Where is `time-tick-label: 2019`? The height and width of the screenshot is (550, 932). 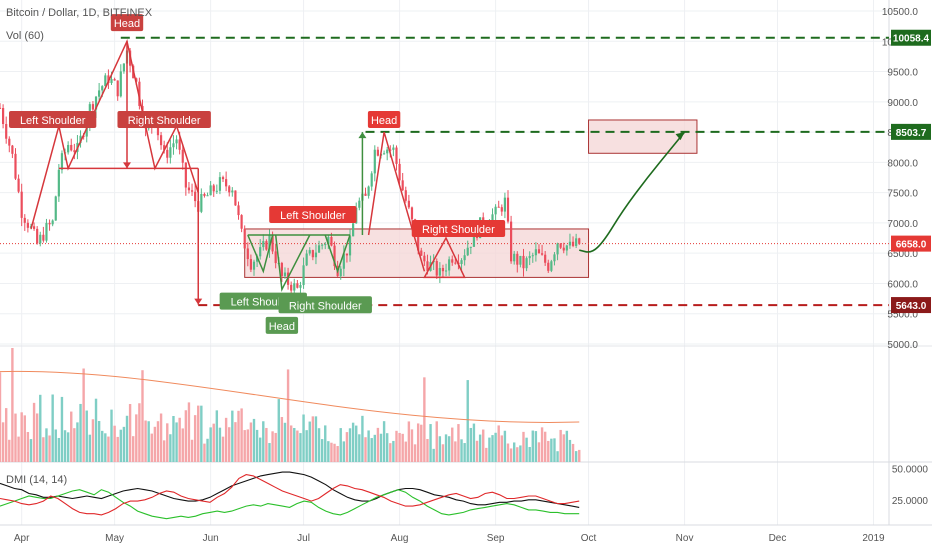 time-tick-label: 2019 is located at coordinates (873, 538).